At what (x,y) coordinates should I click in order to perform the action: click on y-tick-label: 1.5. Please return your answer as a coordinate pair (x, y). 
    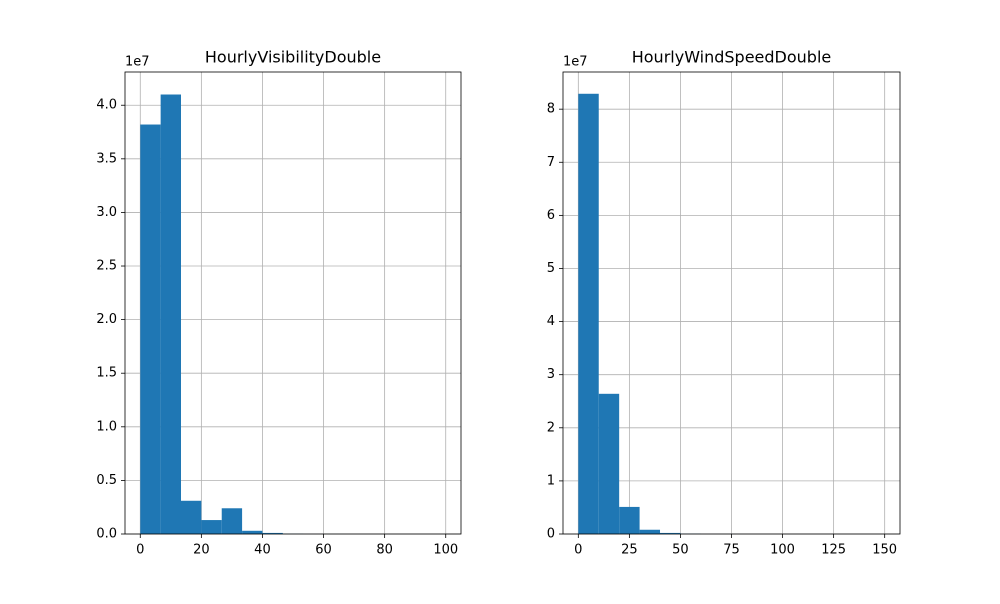
    Looking at the image, I should click on (106, 373).